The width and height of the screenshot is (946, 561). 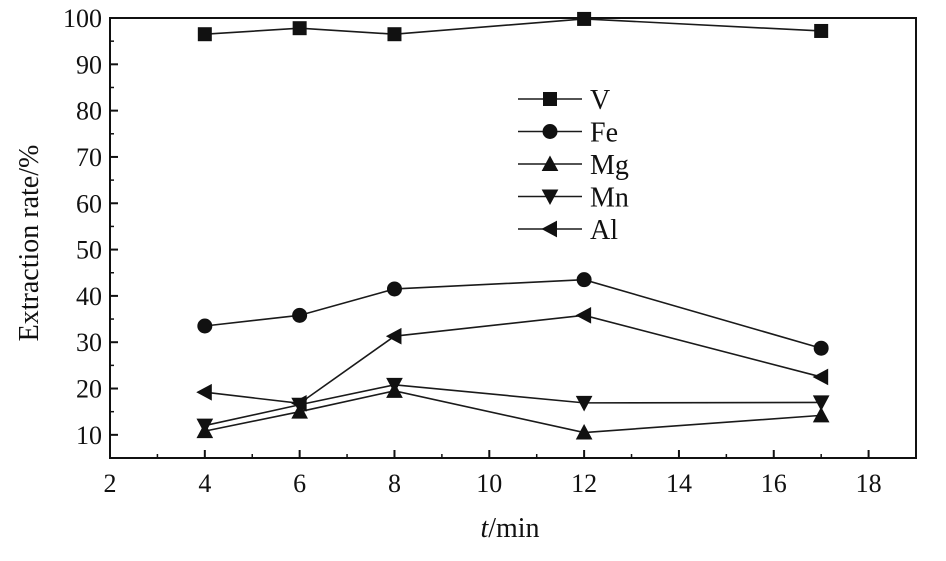 What do you see at coordinates (564, 100) in the screenshot?
I see `legend-item-v: V` at bounding box center [564, 100].